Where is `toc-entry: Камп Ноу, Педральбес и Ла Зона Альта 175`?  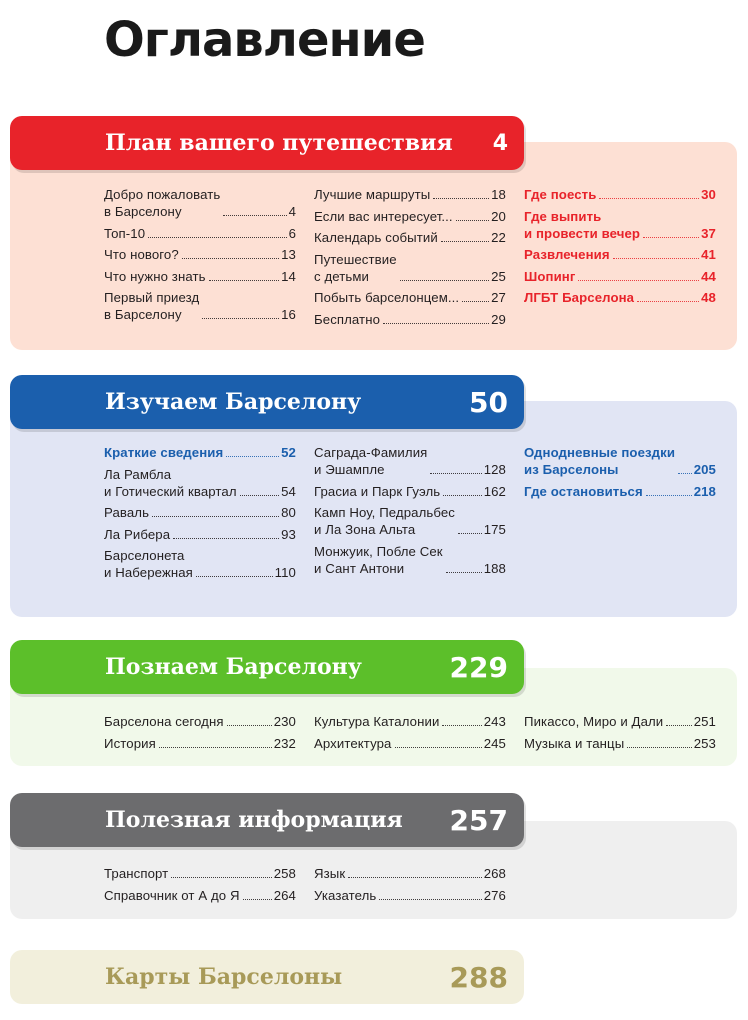
toc-entry: Камп Ноу, Педральбес и Ла Зона Альта 175 is located at coordinates (410, 521).